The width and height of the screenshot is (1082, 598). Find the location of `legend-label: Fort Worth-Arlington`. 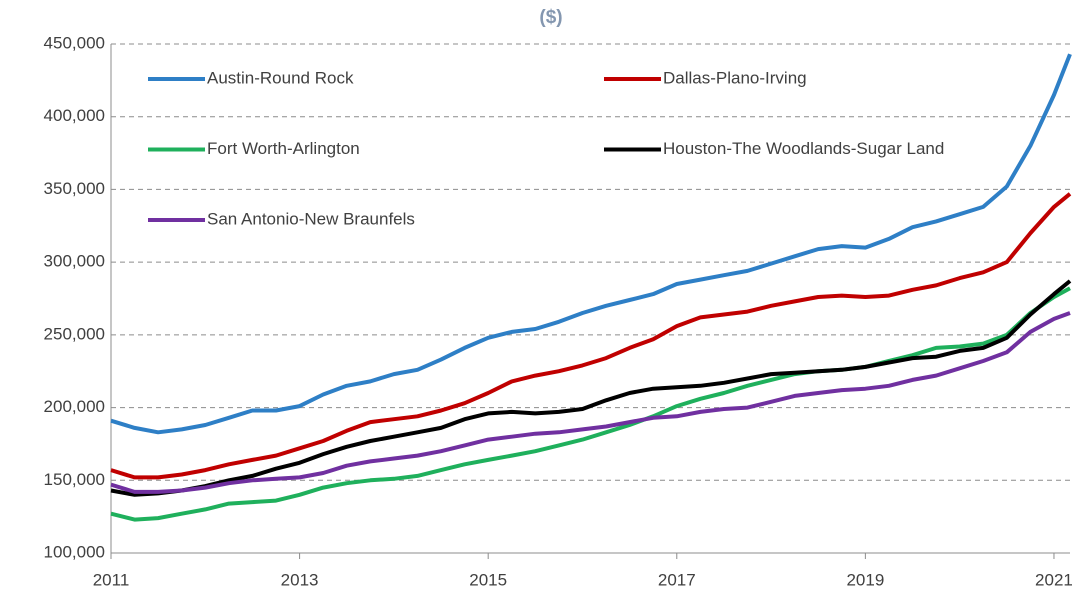

legend-label: Fort Worth-Arlington is located at coordinates (283, 148).